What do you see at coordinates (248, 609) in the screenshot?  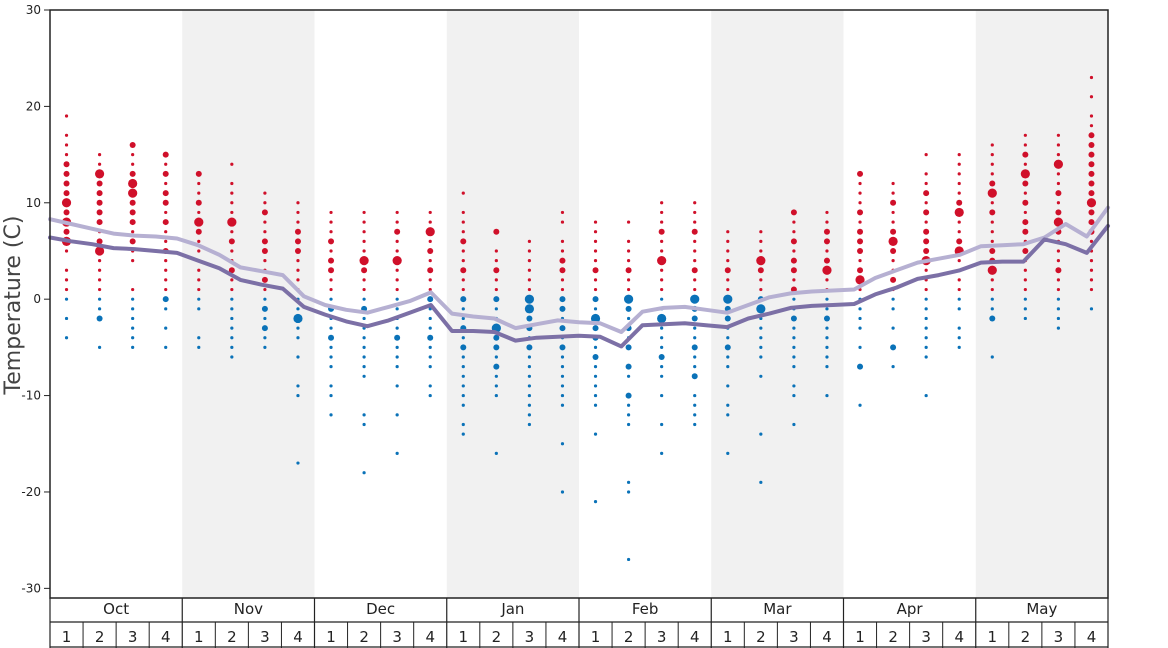 I see `month-label: Nov` at bounding box center [248, 609].